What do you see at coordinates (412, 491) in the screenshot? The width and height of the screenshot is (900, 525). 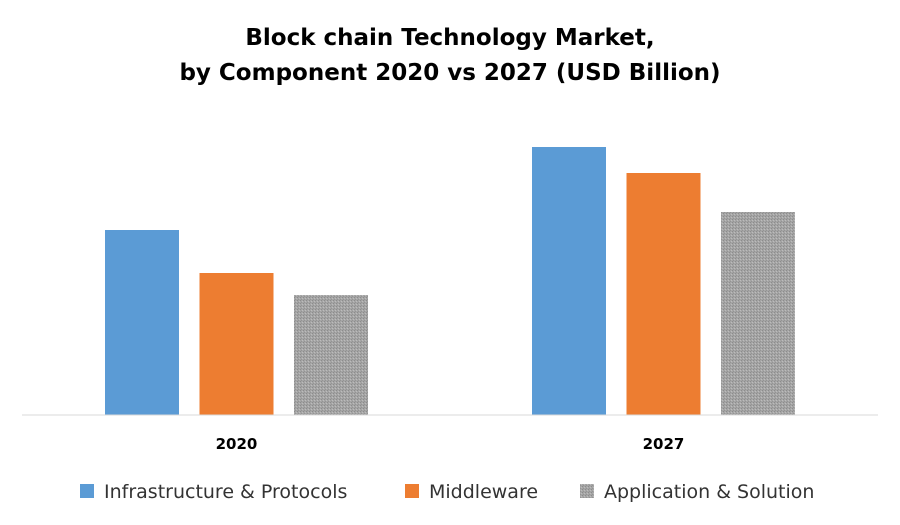 I see `legend-swatch-middleware` at bounding box center [412, 491].